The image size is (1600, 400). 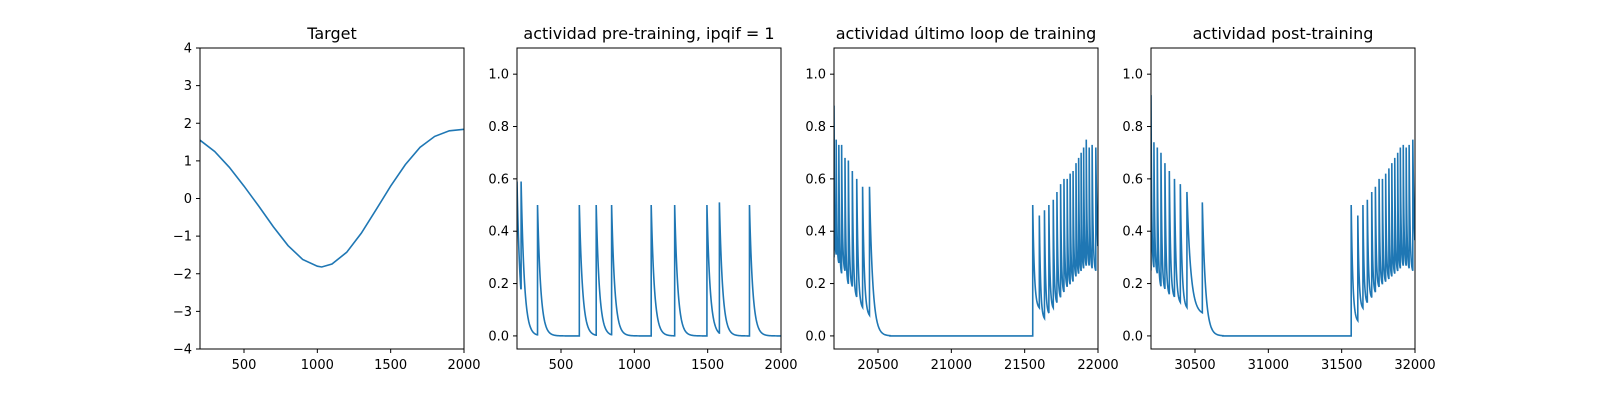 What do you see at coordinates (188, 124) in the screenshot?
I see `y-tick-label: 2` at bounding box center [188, 124].